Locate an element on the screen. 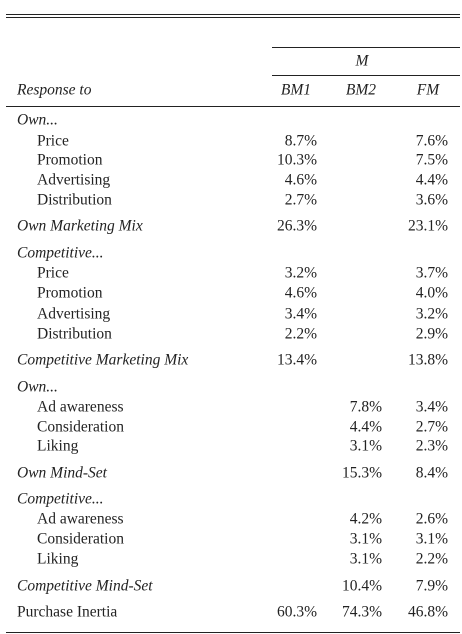  cell: 2.9% is located at coordinates (432, 334).